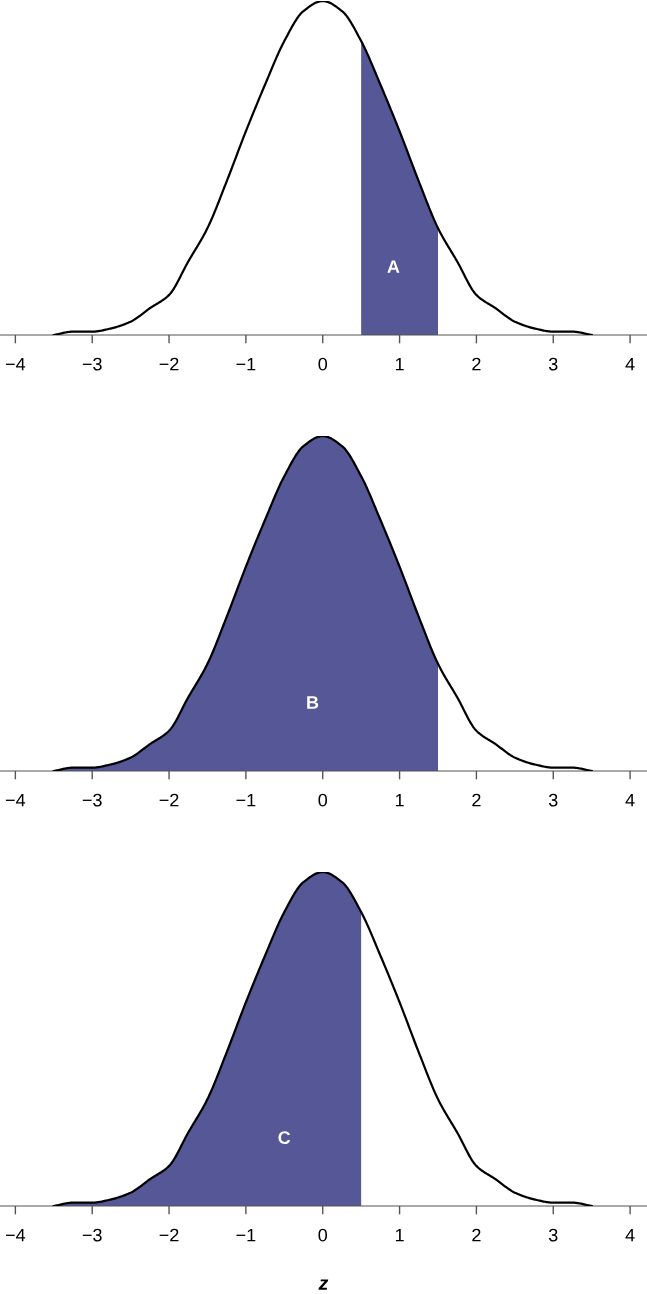 This screenshot has height=1294, width=647. What do you see at coordinates (284, 1138) in the screenshot?
I see `annotation: C` at bounding box center [284, 1138].